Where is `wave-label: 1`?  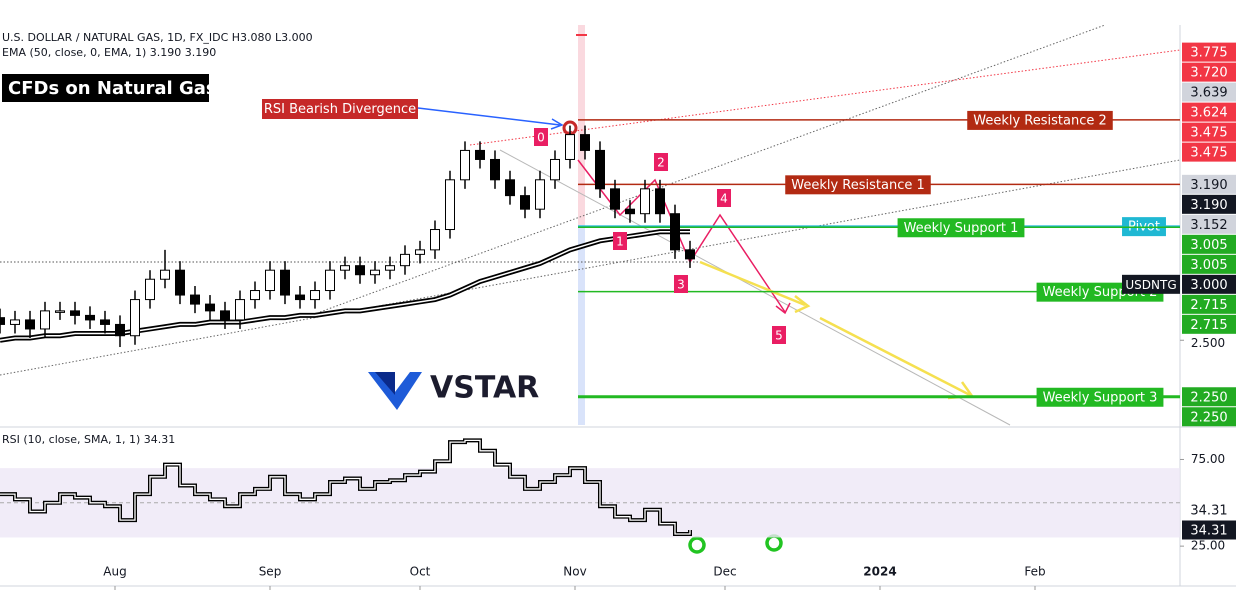 wave-label: 1 is located at coordinates (620, 242).